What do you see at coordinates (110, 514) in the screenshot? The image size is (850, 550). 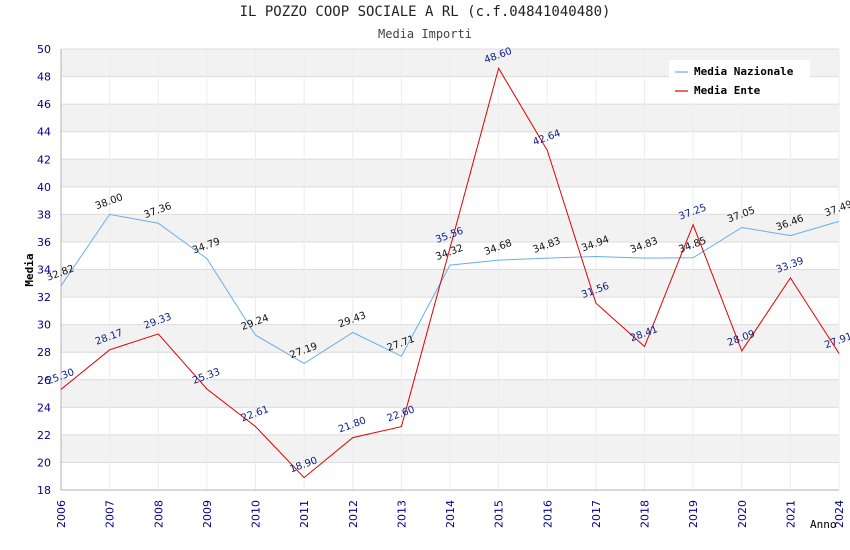 I see `x-tick-label: 2007` at bounding box center [110, 514].